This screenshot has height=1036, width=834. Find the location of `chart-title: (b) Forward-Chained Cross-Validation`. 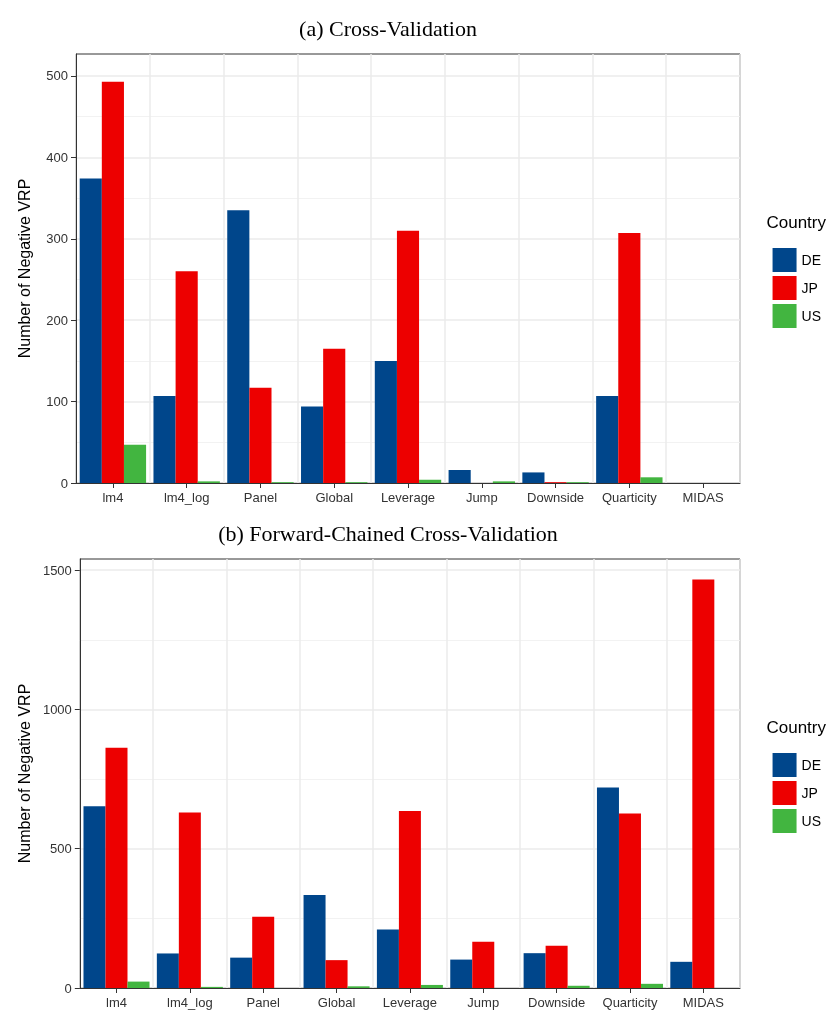

chart-title: (b) Forward-Chained Cross-Validation is located at coordinates (388, 533).